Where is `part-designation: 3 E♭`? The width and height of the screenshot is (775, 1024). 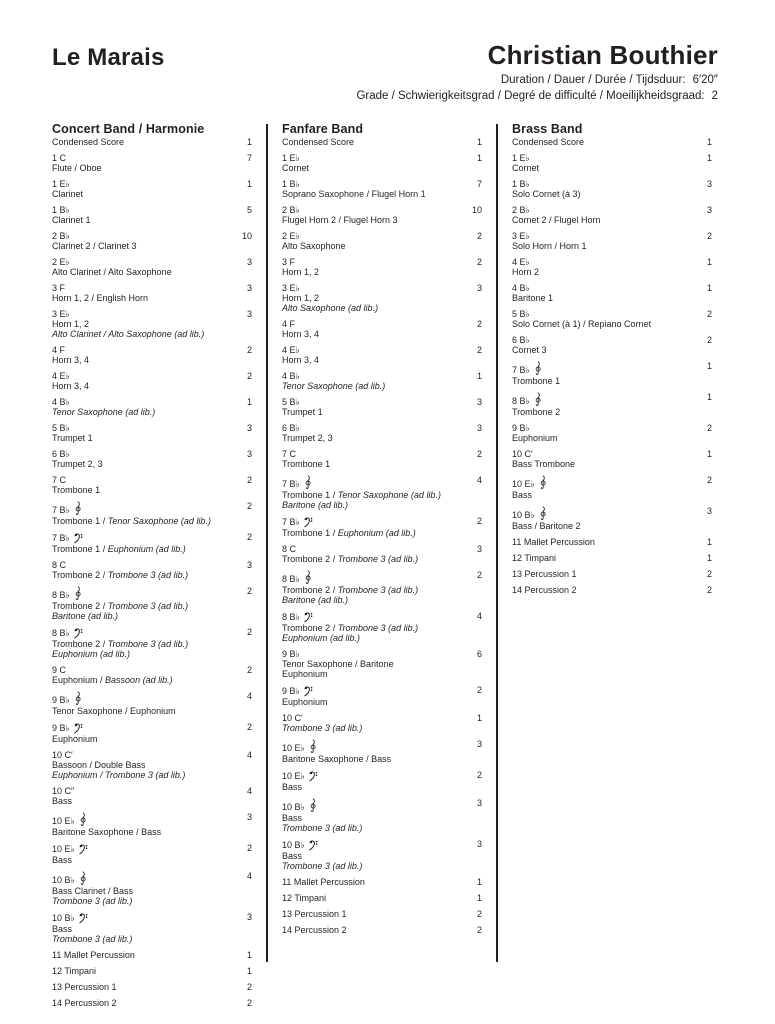
part-designation: 3 E♭ is located at coordinates (521, 236).